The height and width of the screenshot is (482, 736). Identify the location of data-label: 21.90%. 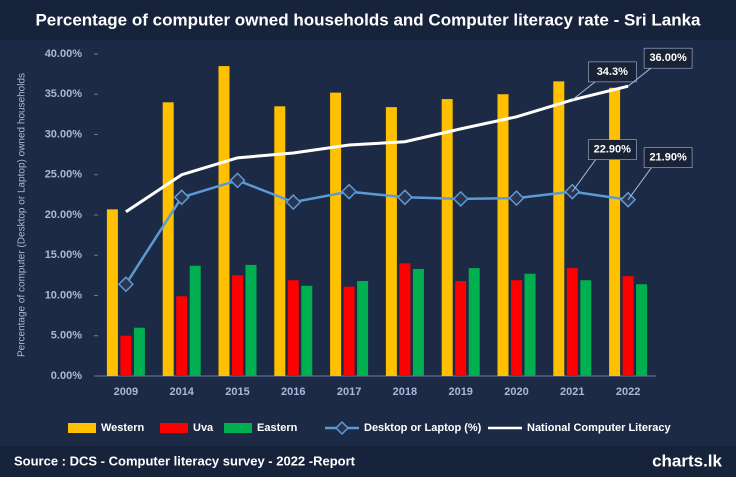
(668, 158).